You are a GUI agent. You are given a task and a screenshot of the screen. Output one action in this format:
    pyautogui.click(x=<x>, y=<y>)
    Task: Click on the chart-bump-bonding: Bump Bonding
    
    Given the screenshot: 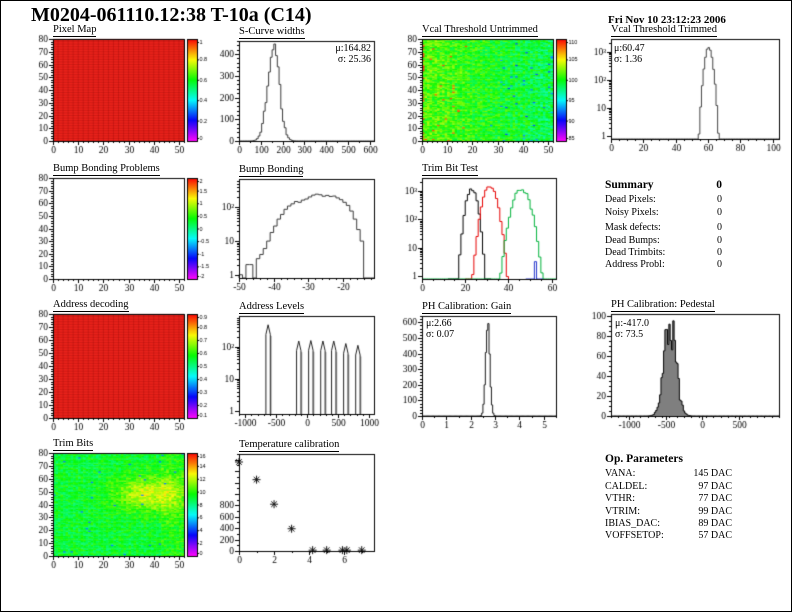 What is the action you would take?
    pyautogui.click(x=304, y=230)
    